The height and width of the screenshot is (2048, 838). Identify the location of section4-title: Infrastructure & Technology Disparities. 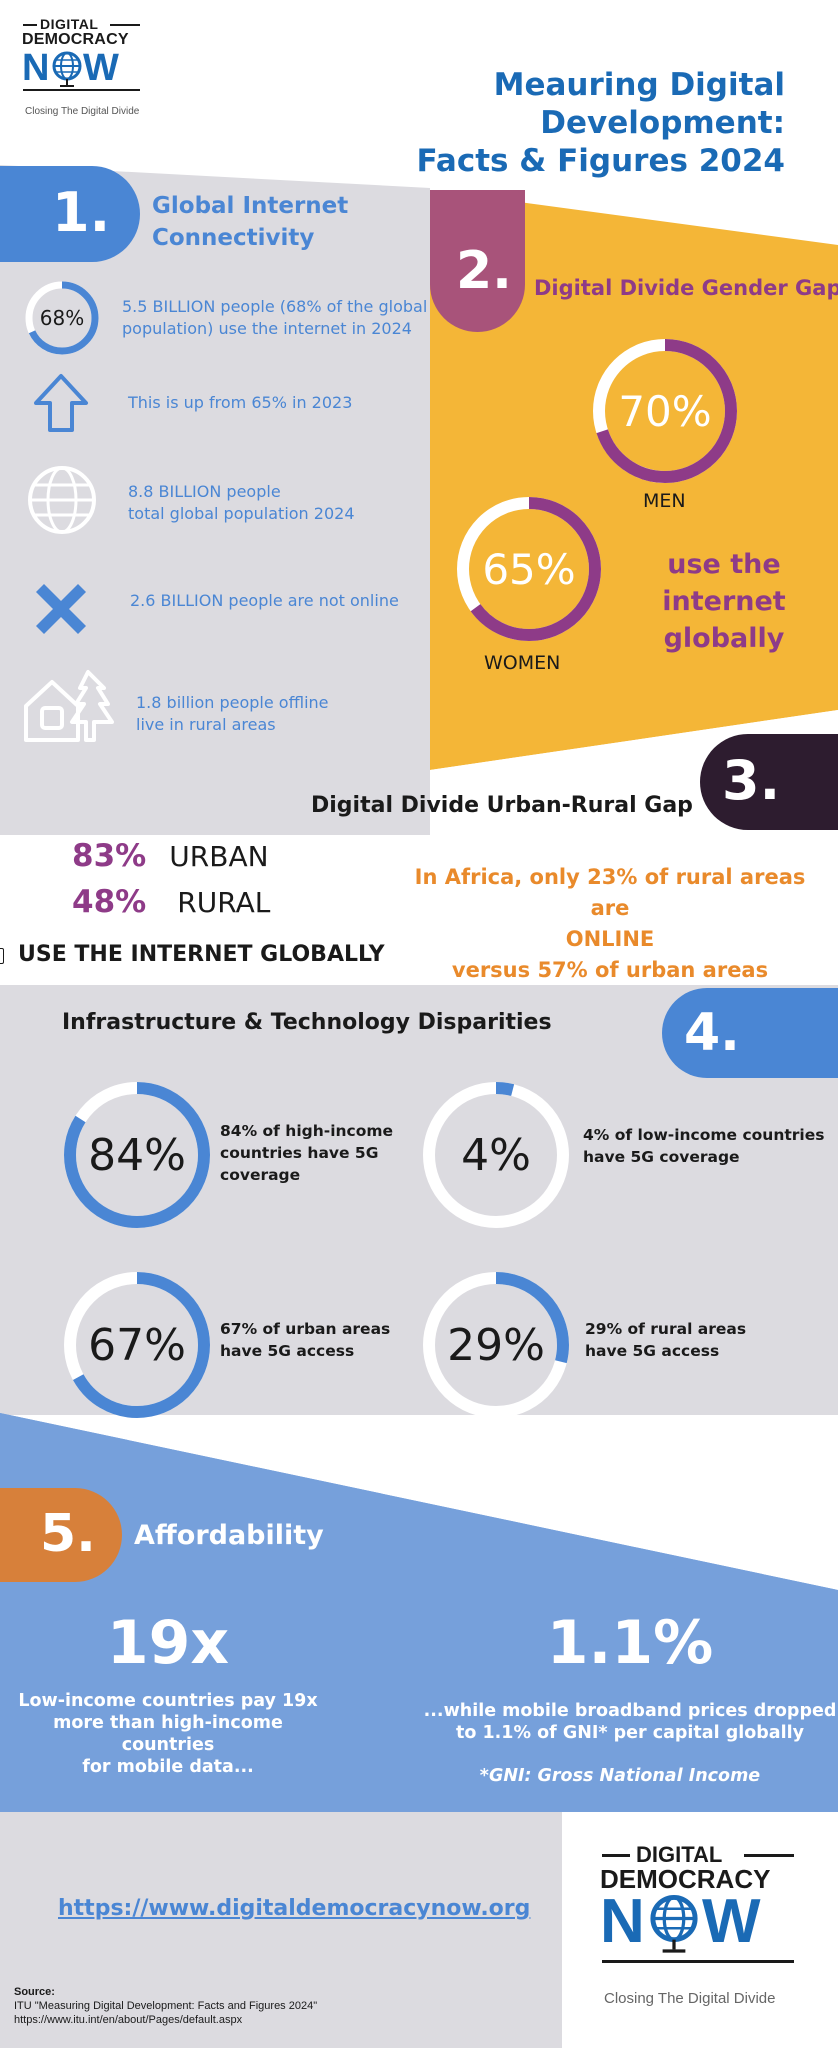
(307, 1022).